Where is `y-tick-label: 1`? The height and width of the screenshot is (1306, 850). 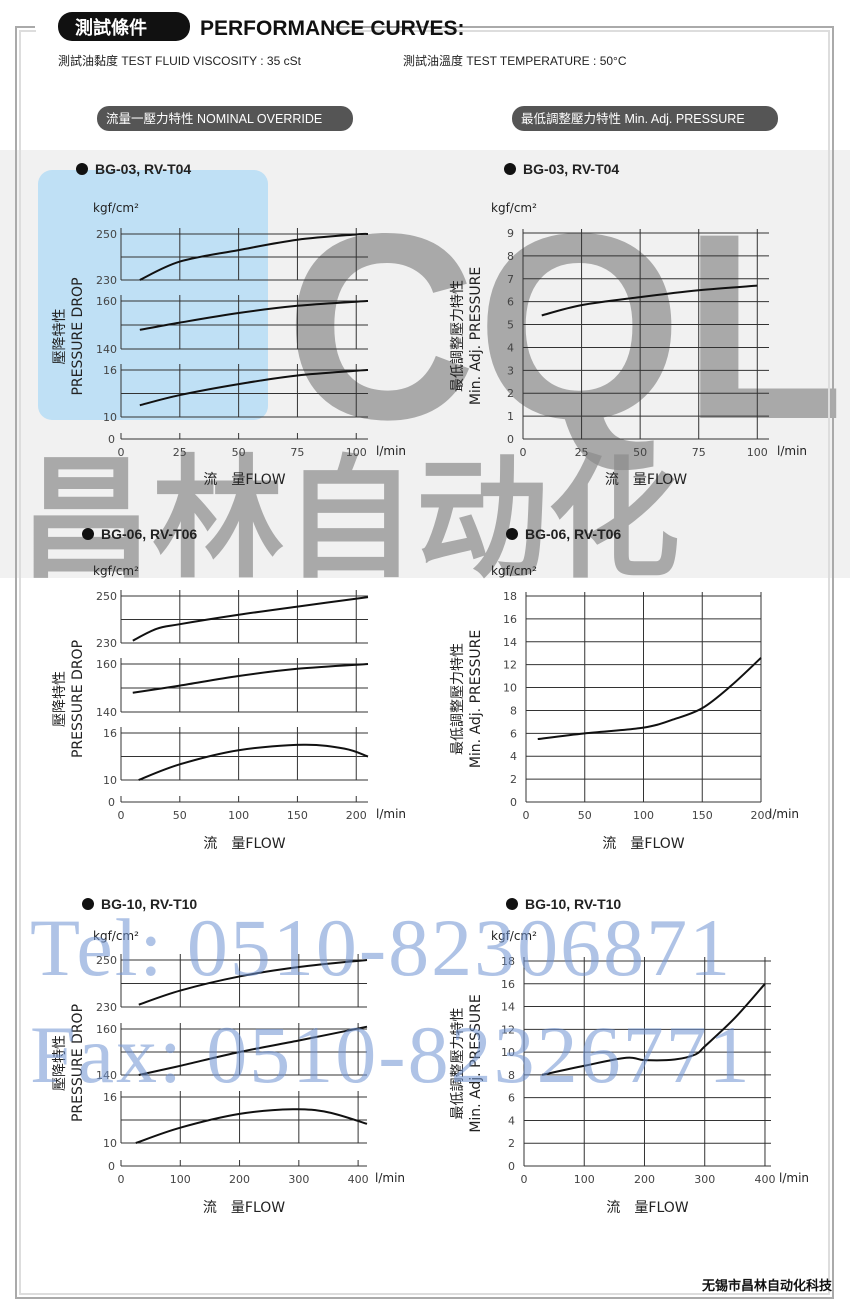 y-tick-label: 1 is located at coordinates (510, 416).